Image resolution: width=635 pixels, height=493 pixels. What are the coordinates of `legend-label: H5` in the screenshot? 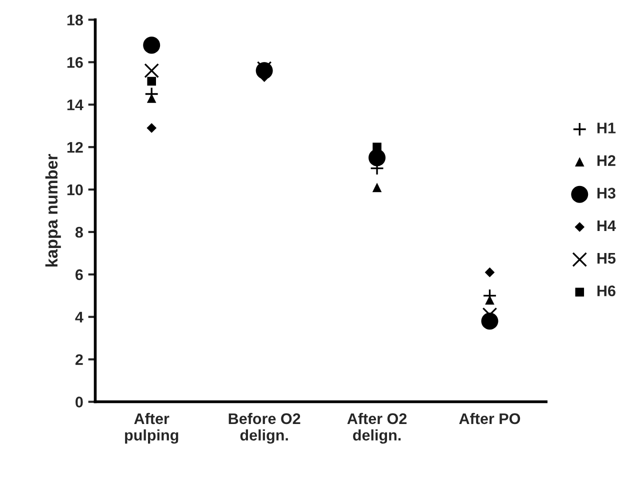 It's located at (606, 258).